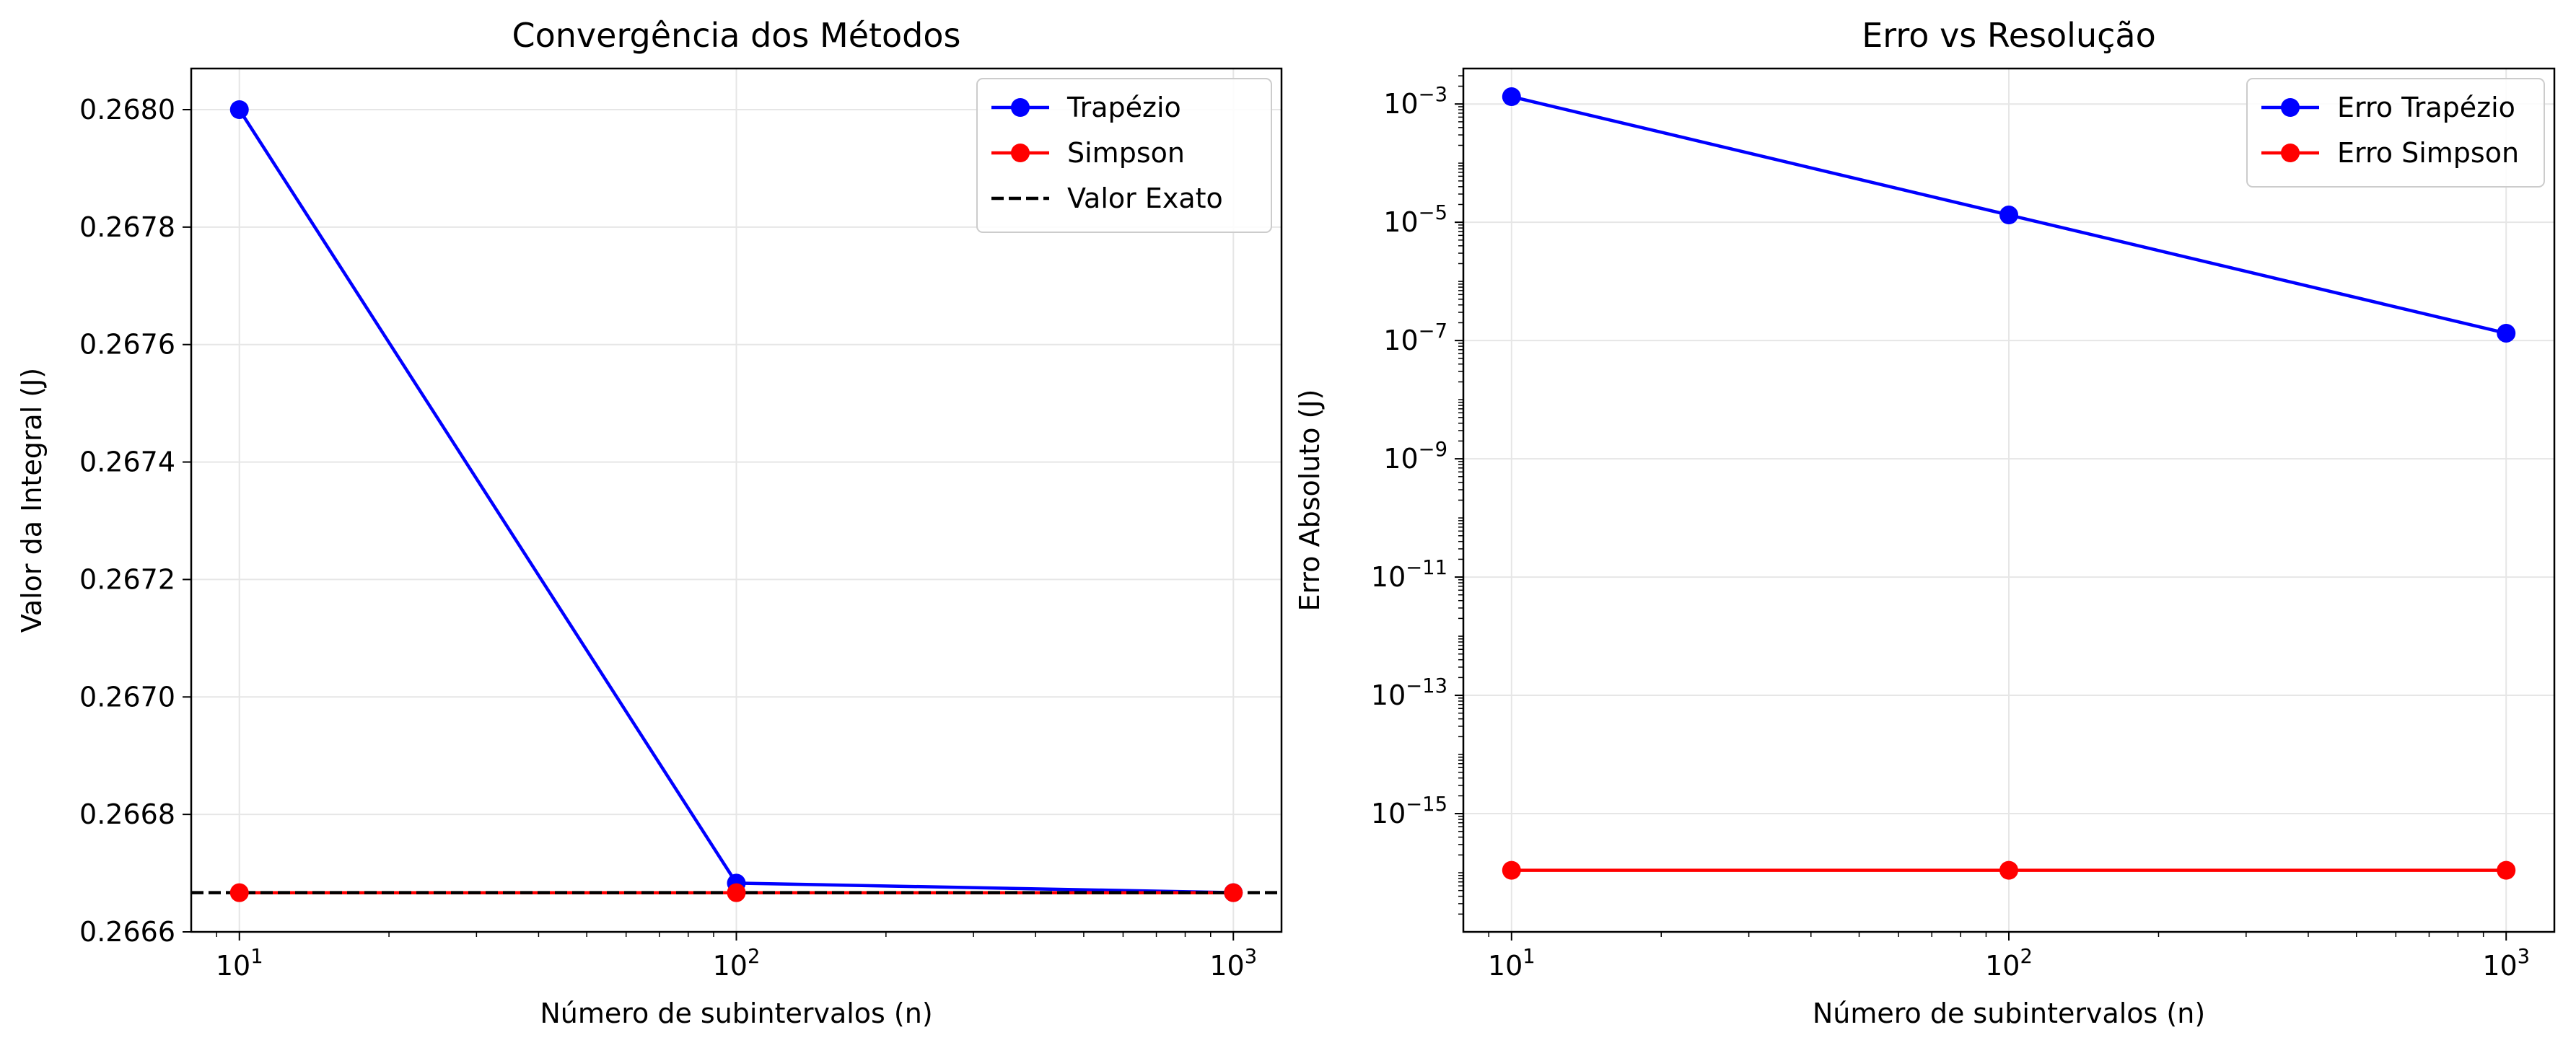 The image size is (2576, 1048). What do you see at coordinates (2426, 108) in the screenshot?
I see `legend-label: Erro Trapézio` at bounding box center [2426, 108].